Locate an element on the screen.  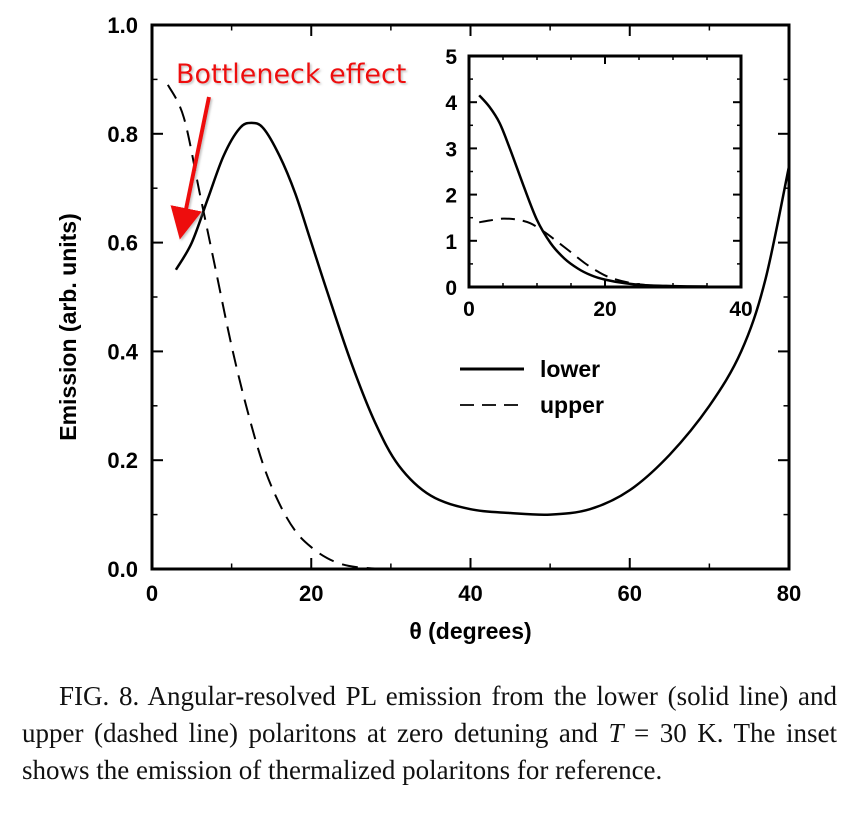
main-x-tick-label: 0 is located at coordinates (152, 593).